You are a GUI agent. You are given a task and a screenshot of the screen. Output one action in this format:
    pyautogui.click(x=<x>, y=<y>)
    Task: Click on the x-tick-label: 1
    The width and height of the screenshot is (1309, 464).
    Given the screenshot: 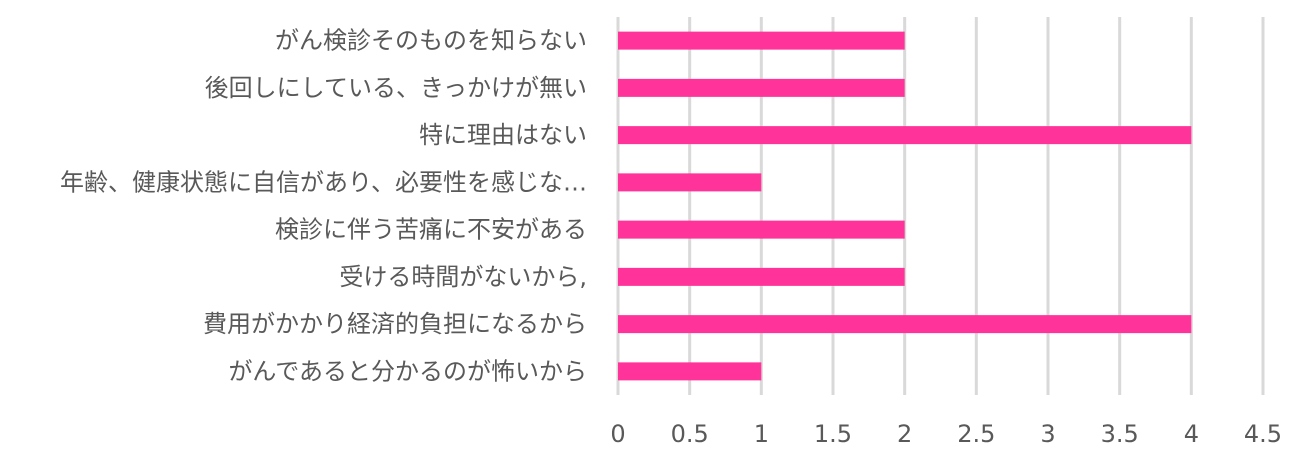 What is the action you would take?
    pyautogui.click(x=761, y=434)
    